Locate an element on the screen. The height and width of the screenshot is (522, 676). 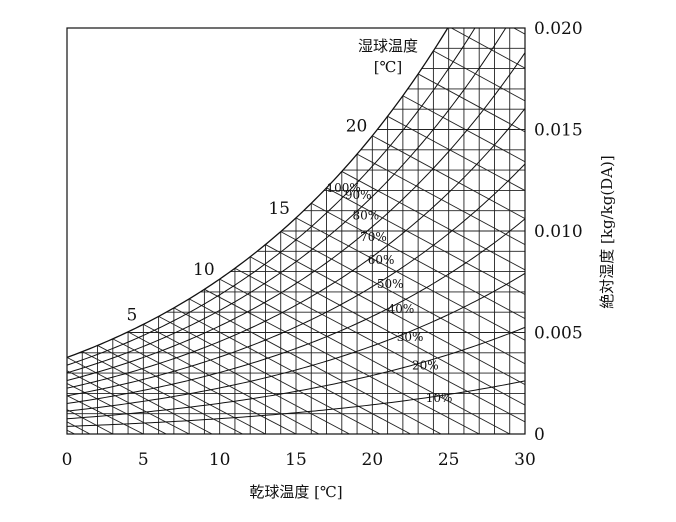
x-tick-label: 0 is located at coordinates (67, 460).